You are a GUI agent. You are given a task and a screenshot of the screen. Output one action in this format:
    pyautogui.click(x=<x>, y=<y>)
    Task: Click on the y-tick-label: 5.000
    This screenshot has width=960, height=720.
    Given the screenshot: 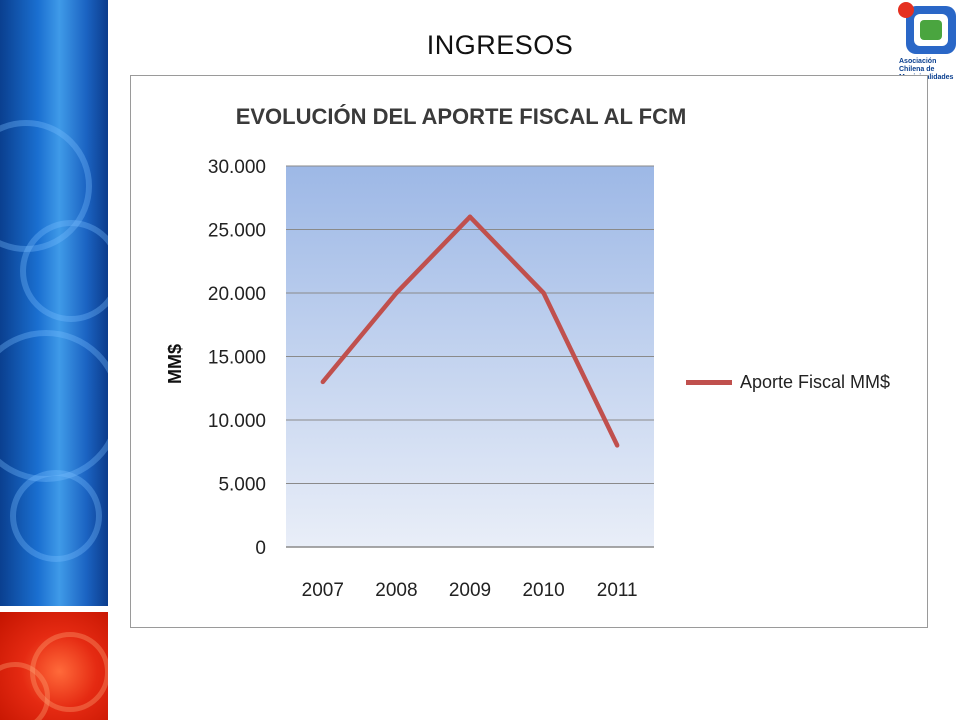 What is the action you would take?
    pyautogui.click(x=242, y=485)
    